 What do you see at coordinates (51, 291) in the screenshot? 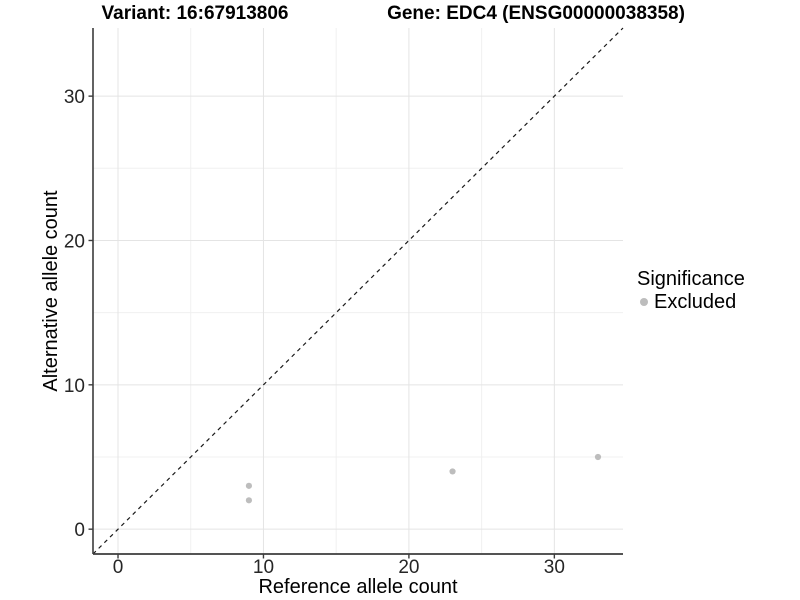
I see `y-axis-title: Alternative allele count` at bounding box center [51, 291].